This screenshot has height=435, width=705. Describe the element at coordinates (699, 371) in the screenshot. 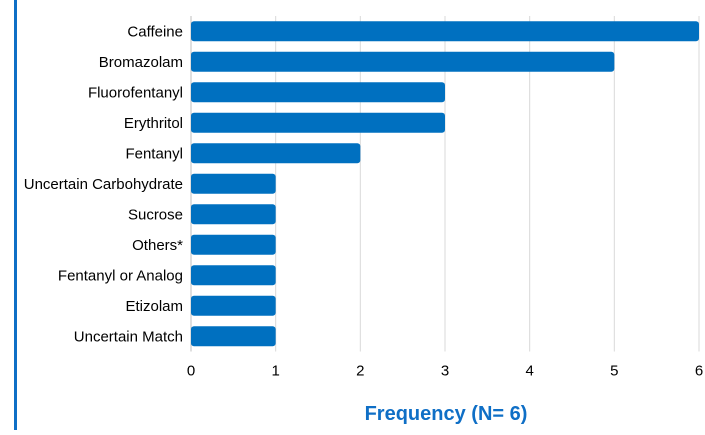

I see `x-tick-label: 6` at that location.